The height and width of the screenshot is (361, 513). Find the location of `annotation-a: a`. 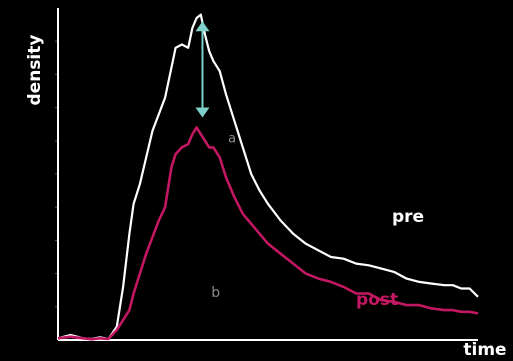

annotation-a: a is located at coordinates (232, 138).